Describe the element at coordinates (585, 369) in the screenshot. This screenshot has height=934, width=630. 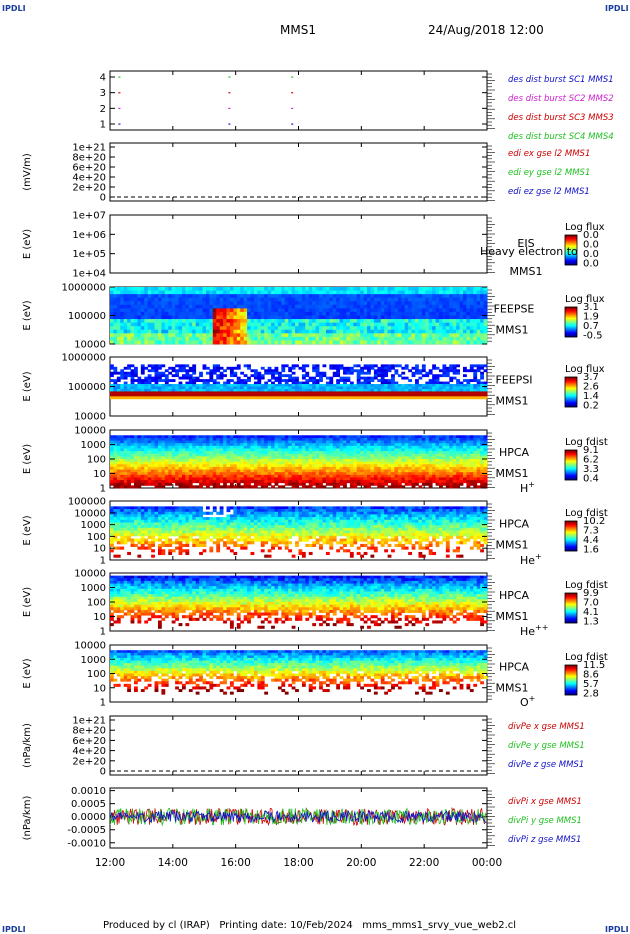
I see `color-scale-title: Log flux` at that location.